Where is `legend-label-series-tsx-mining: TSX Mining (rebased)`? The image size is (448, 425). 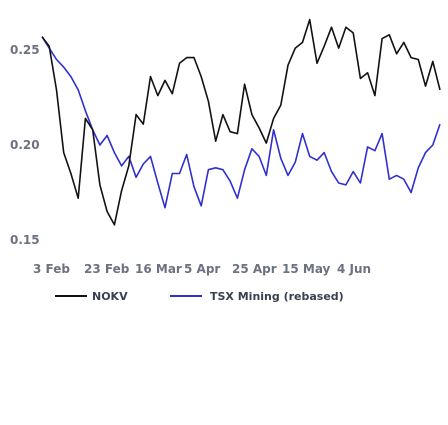
legend-label-series-tsx-mining: TSX Mining (rebased) is located at coordinates (277, 296).